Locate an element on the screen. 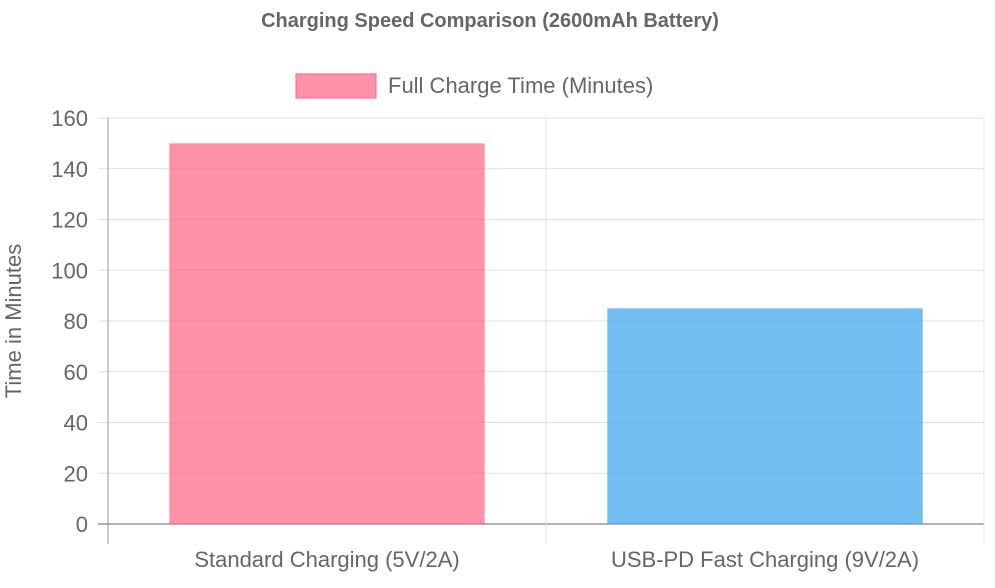  y-tick-label: 120 is located at coordinates (69, 220).